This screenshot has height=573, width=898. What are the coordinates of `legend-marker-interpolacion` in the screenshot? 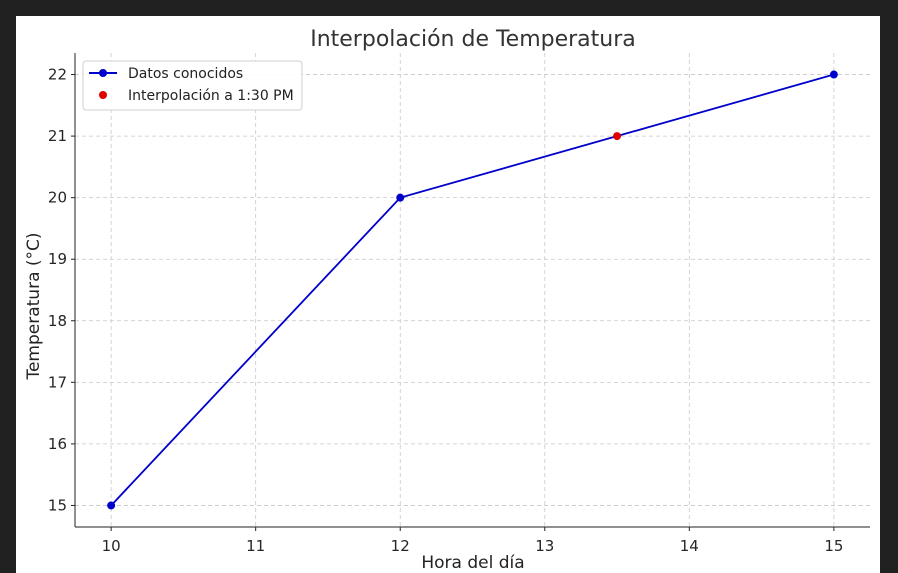 It's located at (103, 95).